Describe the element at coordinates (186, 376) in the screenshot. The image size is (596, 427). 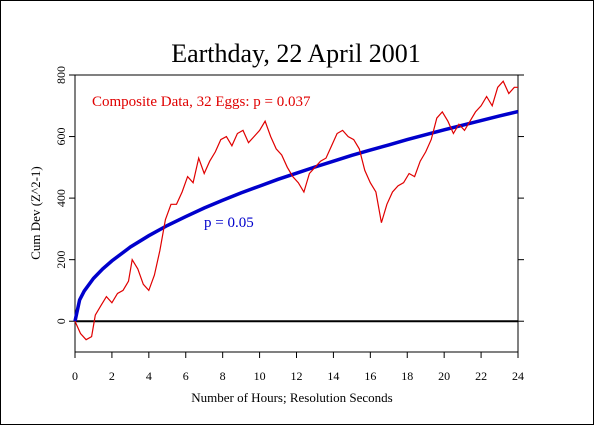
I see `x-tick-label: 6` at that location.